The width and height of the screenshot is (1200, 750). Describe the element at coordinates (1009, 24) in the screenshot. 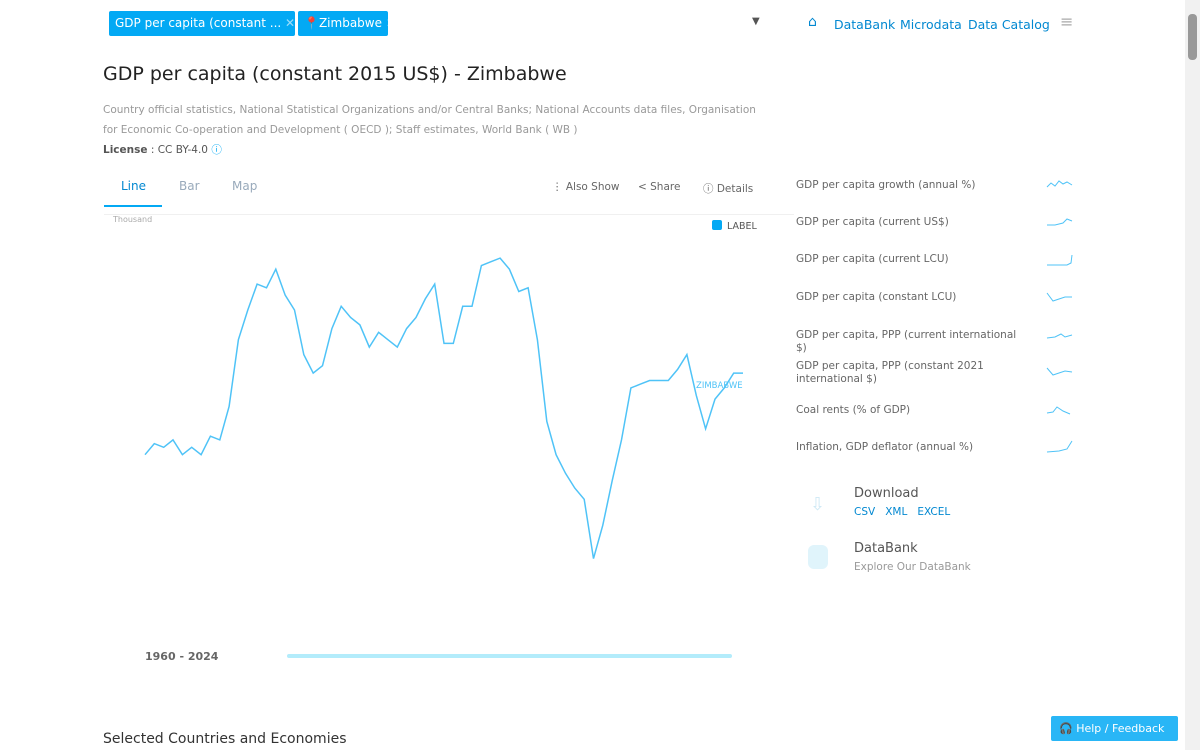

I see `nav-link: Data Catalog` at that location.